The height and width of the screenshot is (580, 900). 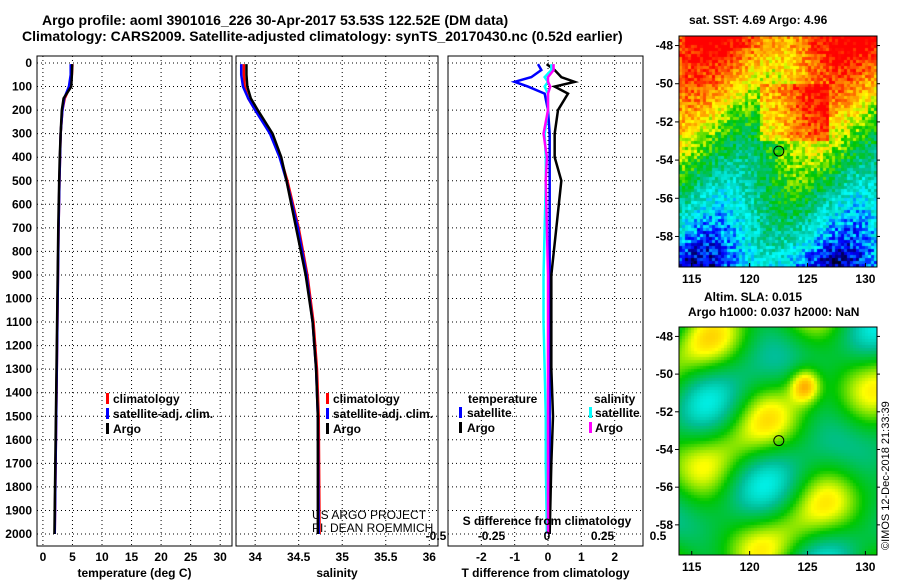 What do you see at coordinates (547, 521) in the screenshot?
I see `s-axis-label: S difference from climatology` at bounding box center [547, 521].